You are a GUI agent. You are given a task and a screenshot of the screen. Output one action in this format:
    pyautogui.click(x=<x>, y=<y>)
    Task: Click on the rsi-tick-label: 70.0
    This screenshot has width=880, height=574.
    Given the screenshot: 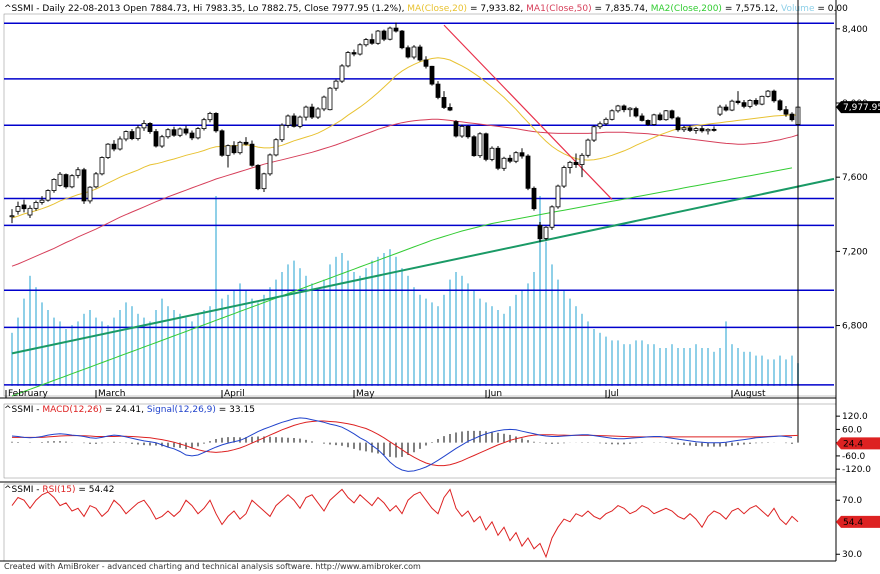 What is the action you would take?
    pyautogui.click(x=852, y=501)
    